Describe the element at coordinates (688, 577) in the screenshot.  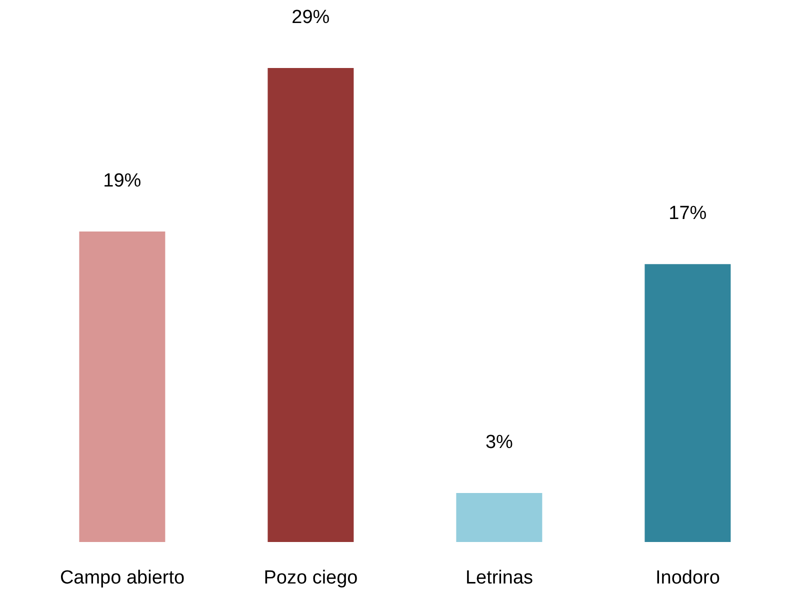
I see `x-tick-label: Inodoro` at that location.